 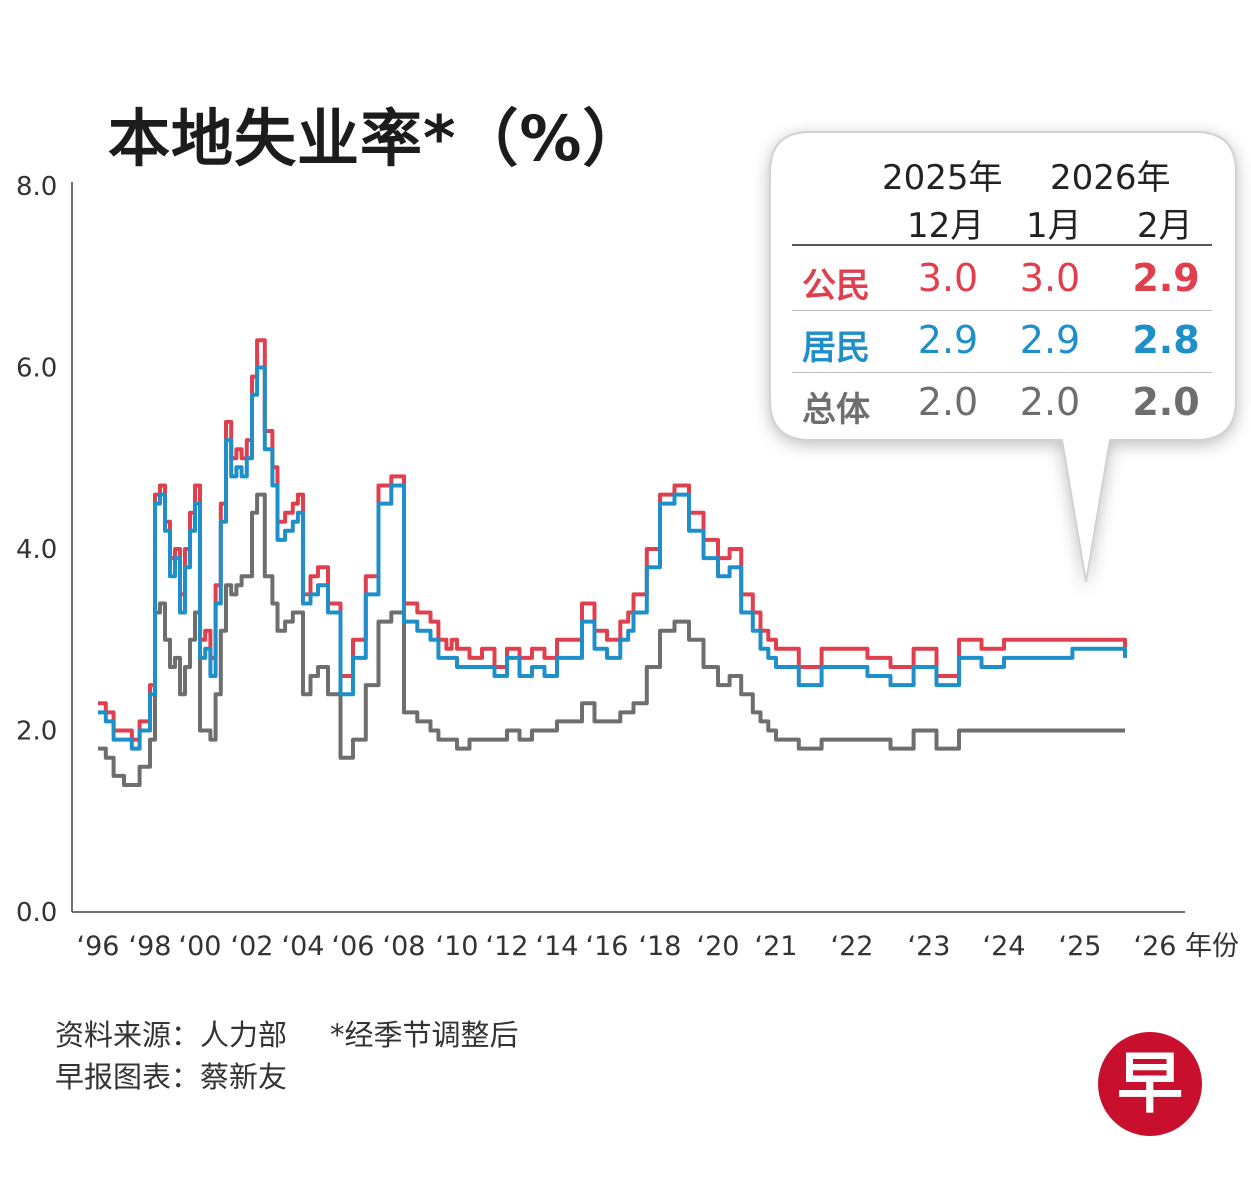 What do you see at coordinates (377, 138) in the screenshot?
I see `chart-title: 本地失业率*（%）` at bounding box center [377, 138].